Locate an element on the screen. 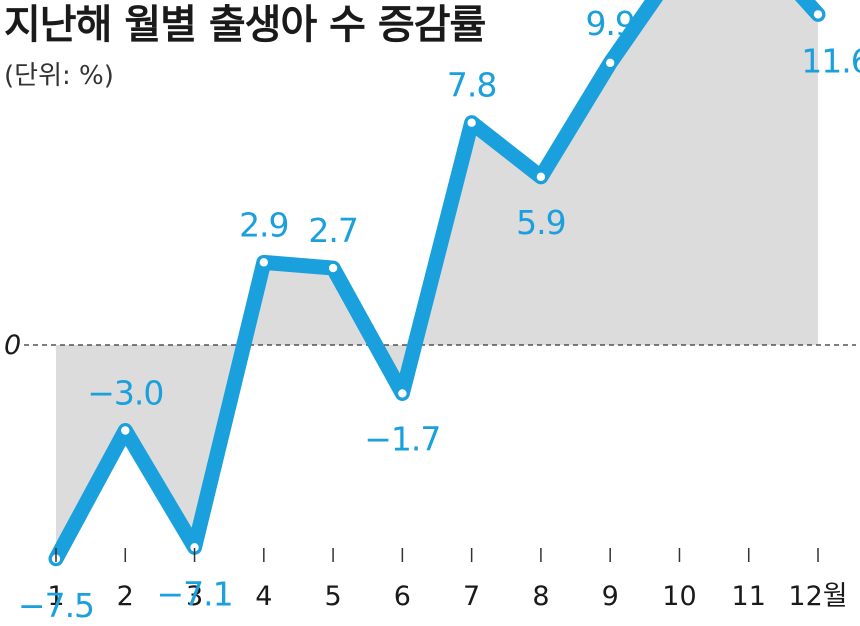  x-tick-label-3: 3 is located at coordinates (194, 596).